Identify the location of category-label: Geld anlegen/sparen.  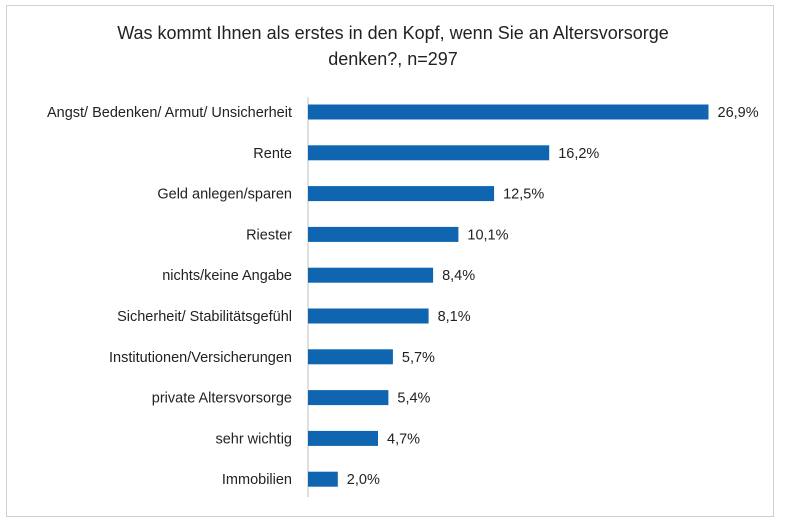
(224, 195).